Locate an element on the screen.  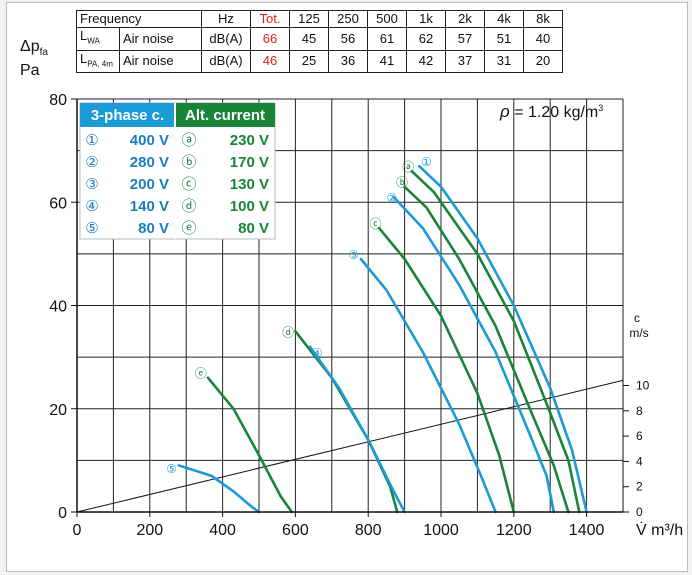
velocity-tick-label: 4 is located at coordinates (639, 461).